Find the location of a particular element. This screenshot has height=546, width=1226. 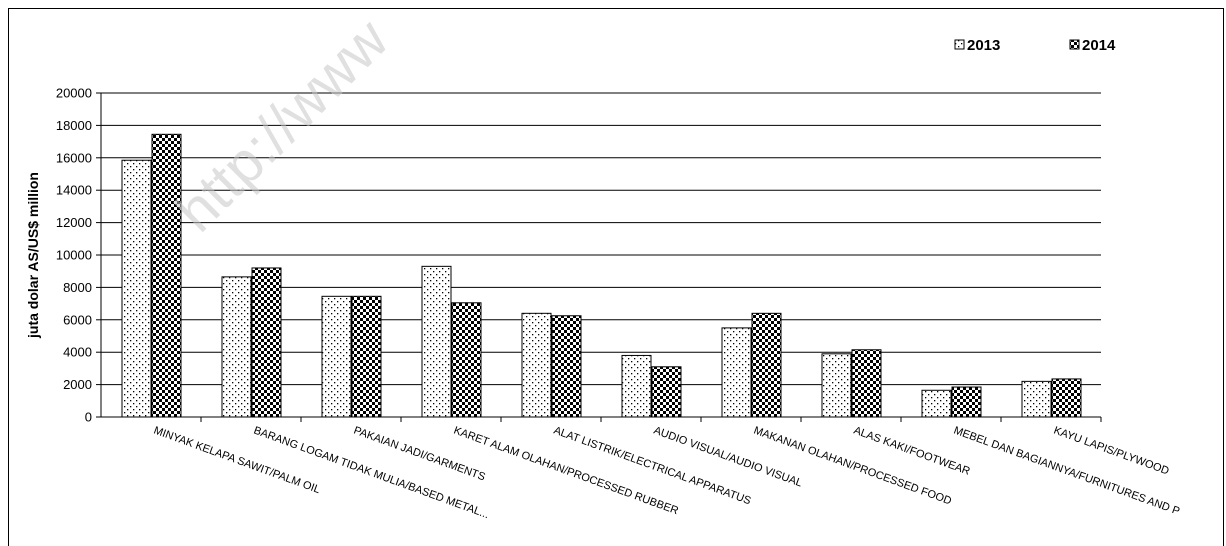

y-tick-label: 10000 is located at coordinates (74, 255).